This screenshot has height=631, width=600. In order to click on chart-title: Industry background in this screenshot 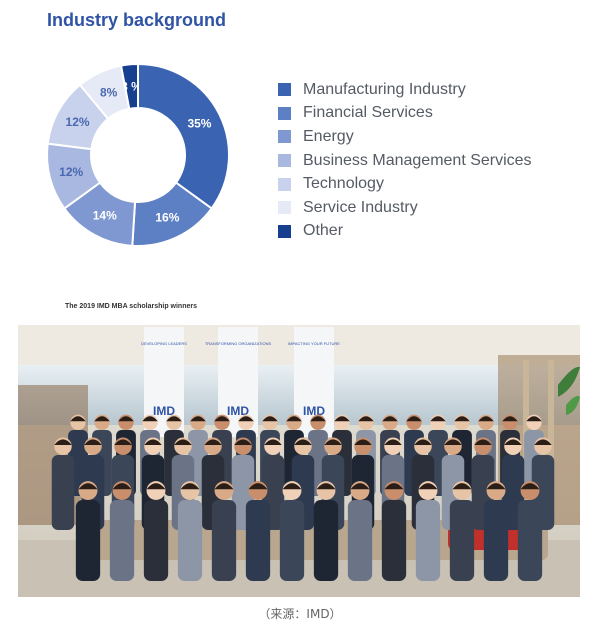, I will do `click(137, 20)`.